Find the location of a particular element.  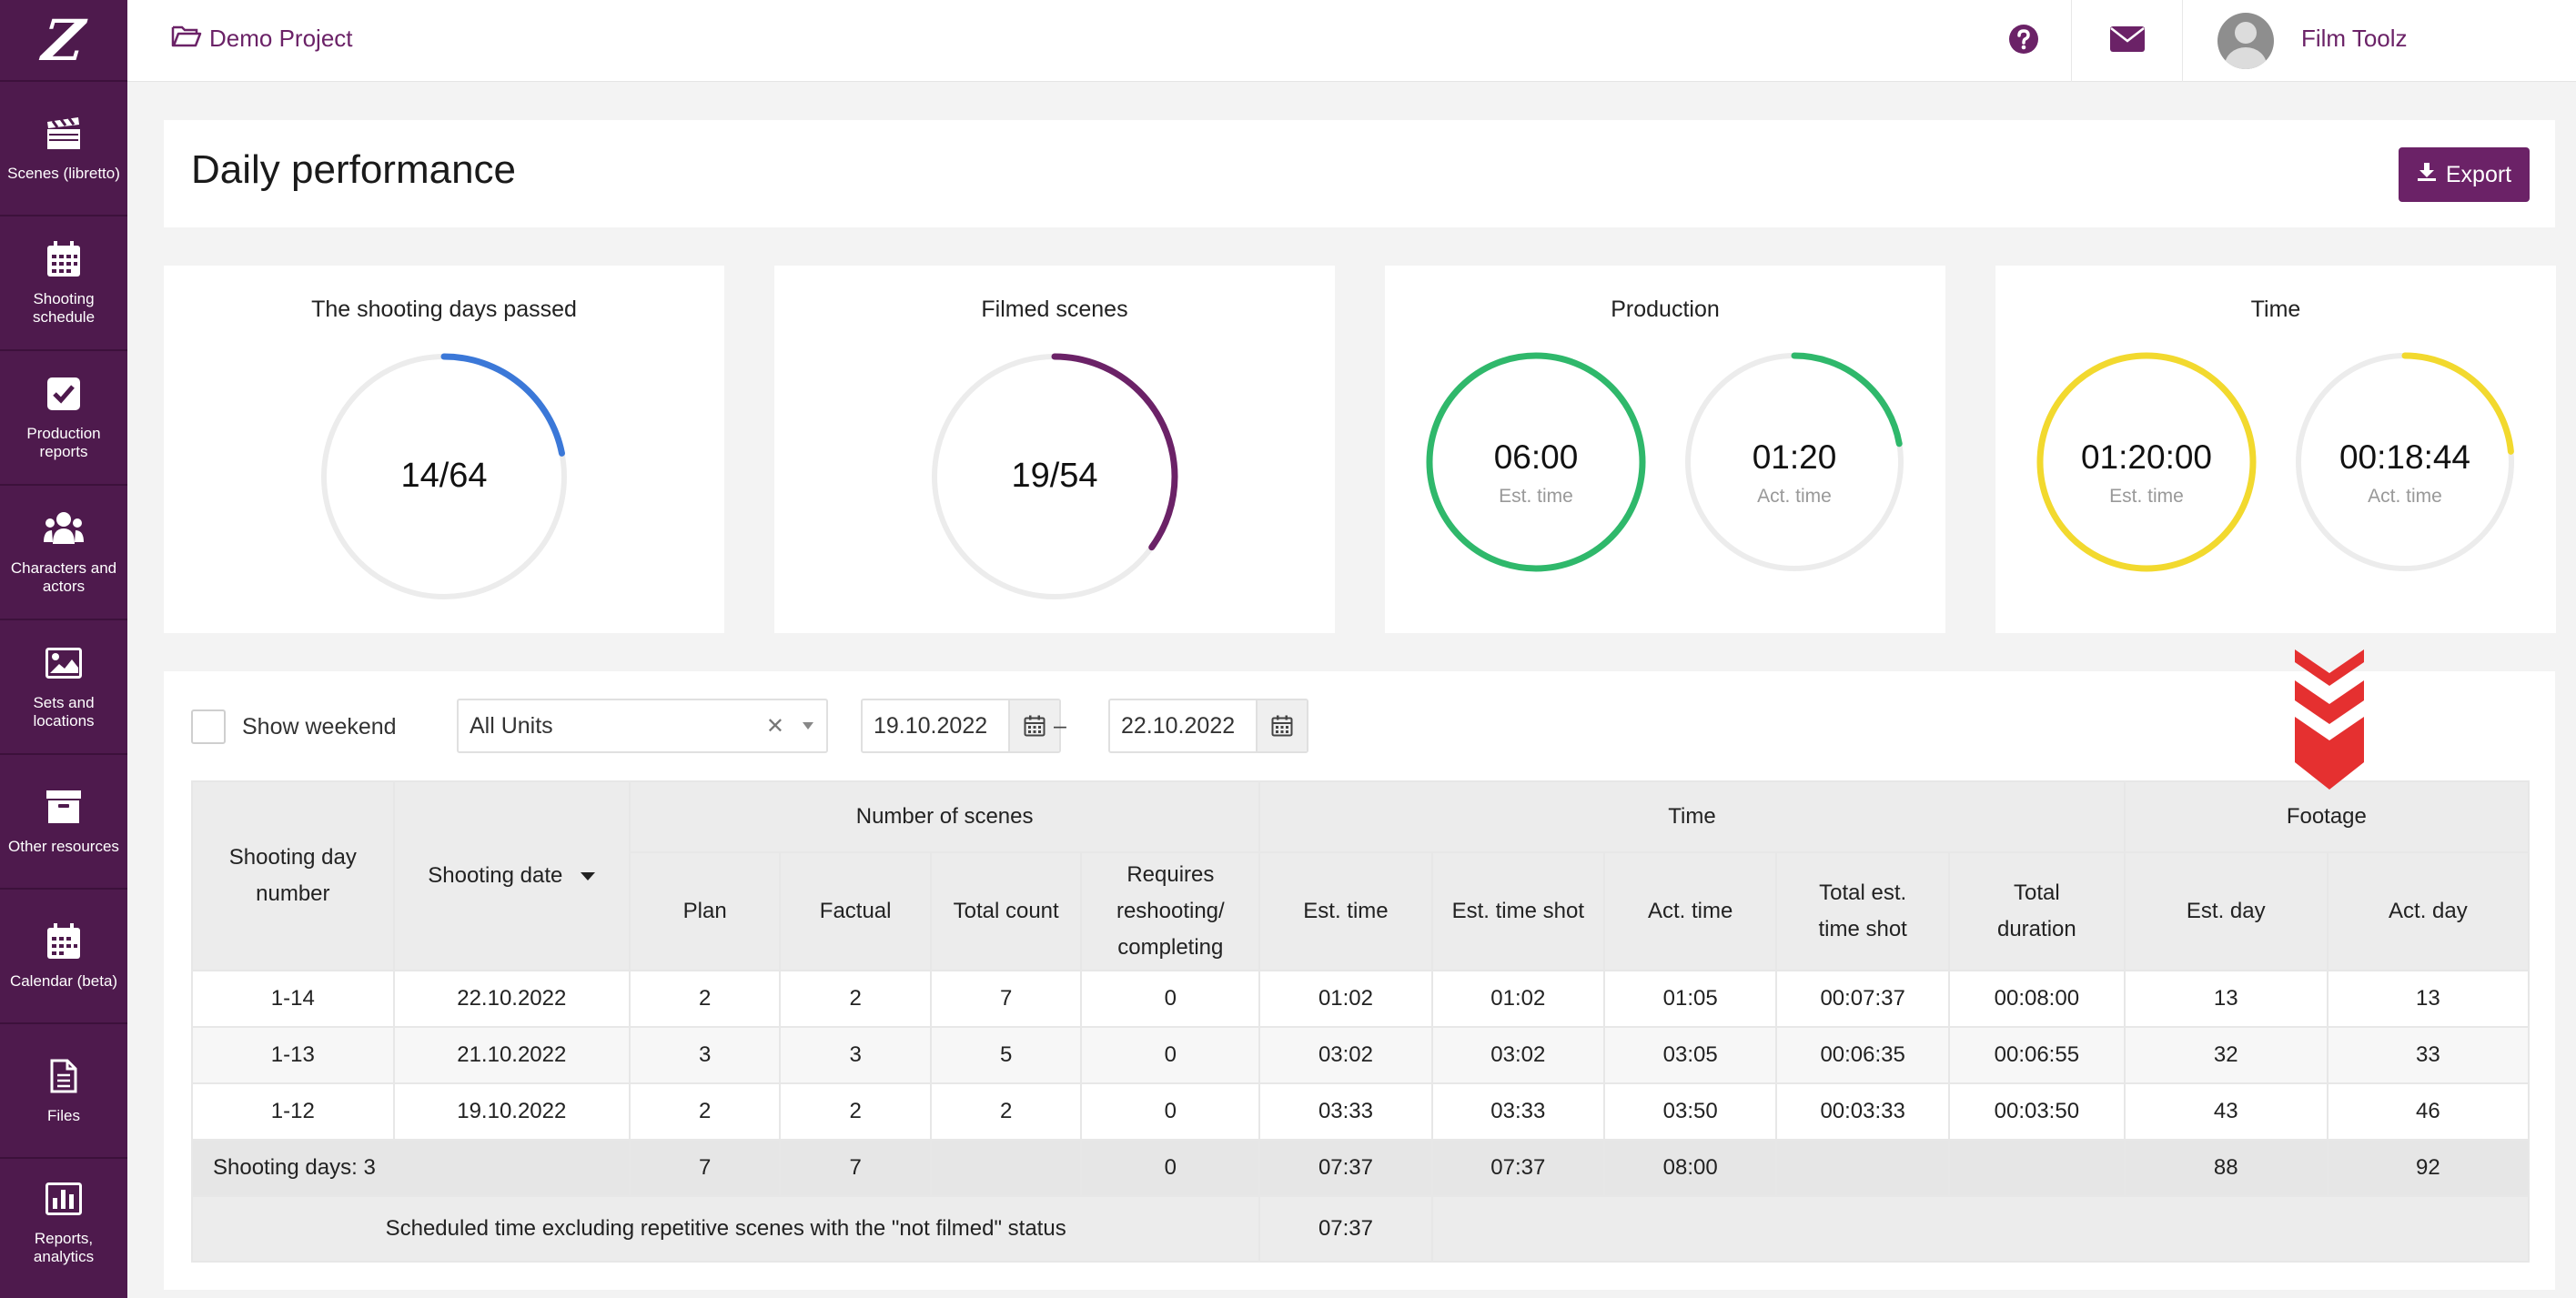

question-circle-icon is located at coordinates (2023, 41).